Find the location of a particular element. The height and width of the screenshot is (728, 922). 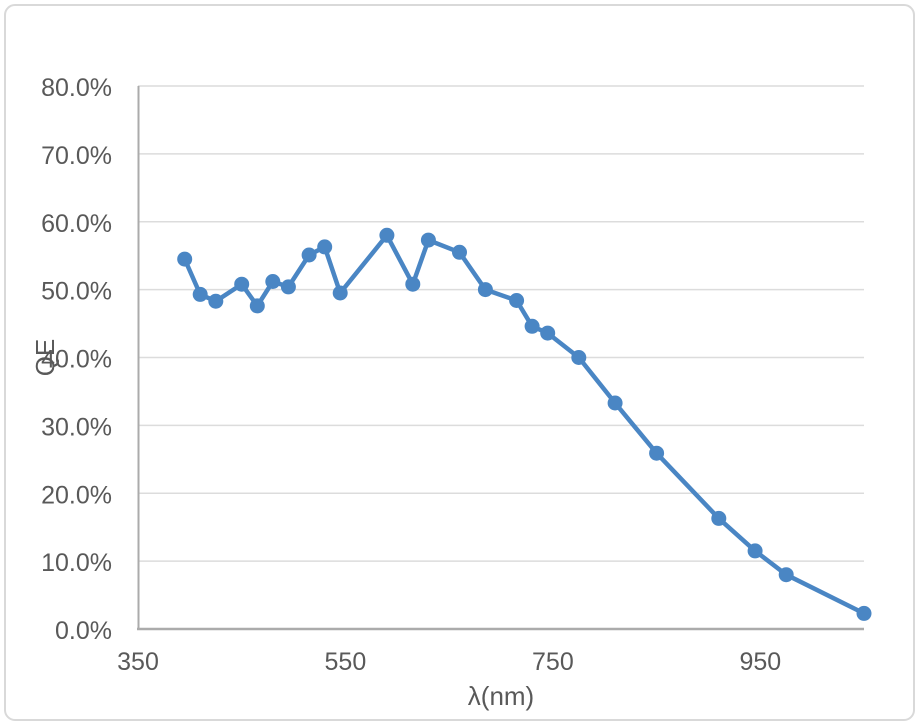

y-tick-label: 60.0% is located at coordinates (76, 224).